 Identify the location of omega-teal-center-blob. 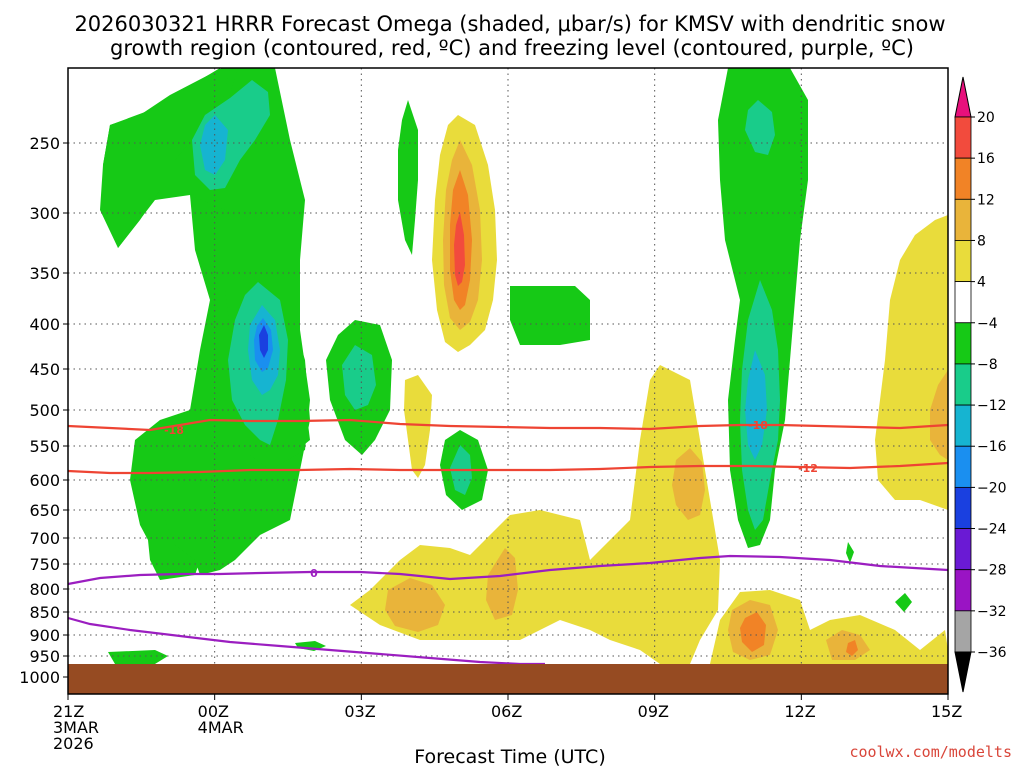
(359, 377).